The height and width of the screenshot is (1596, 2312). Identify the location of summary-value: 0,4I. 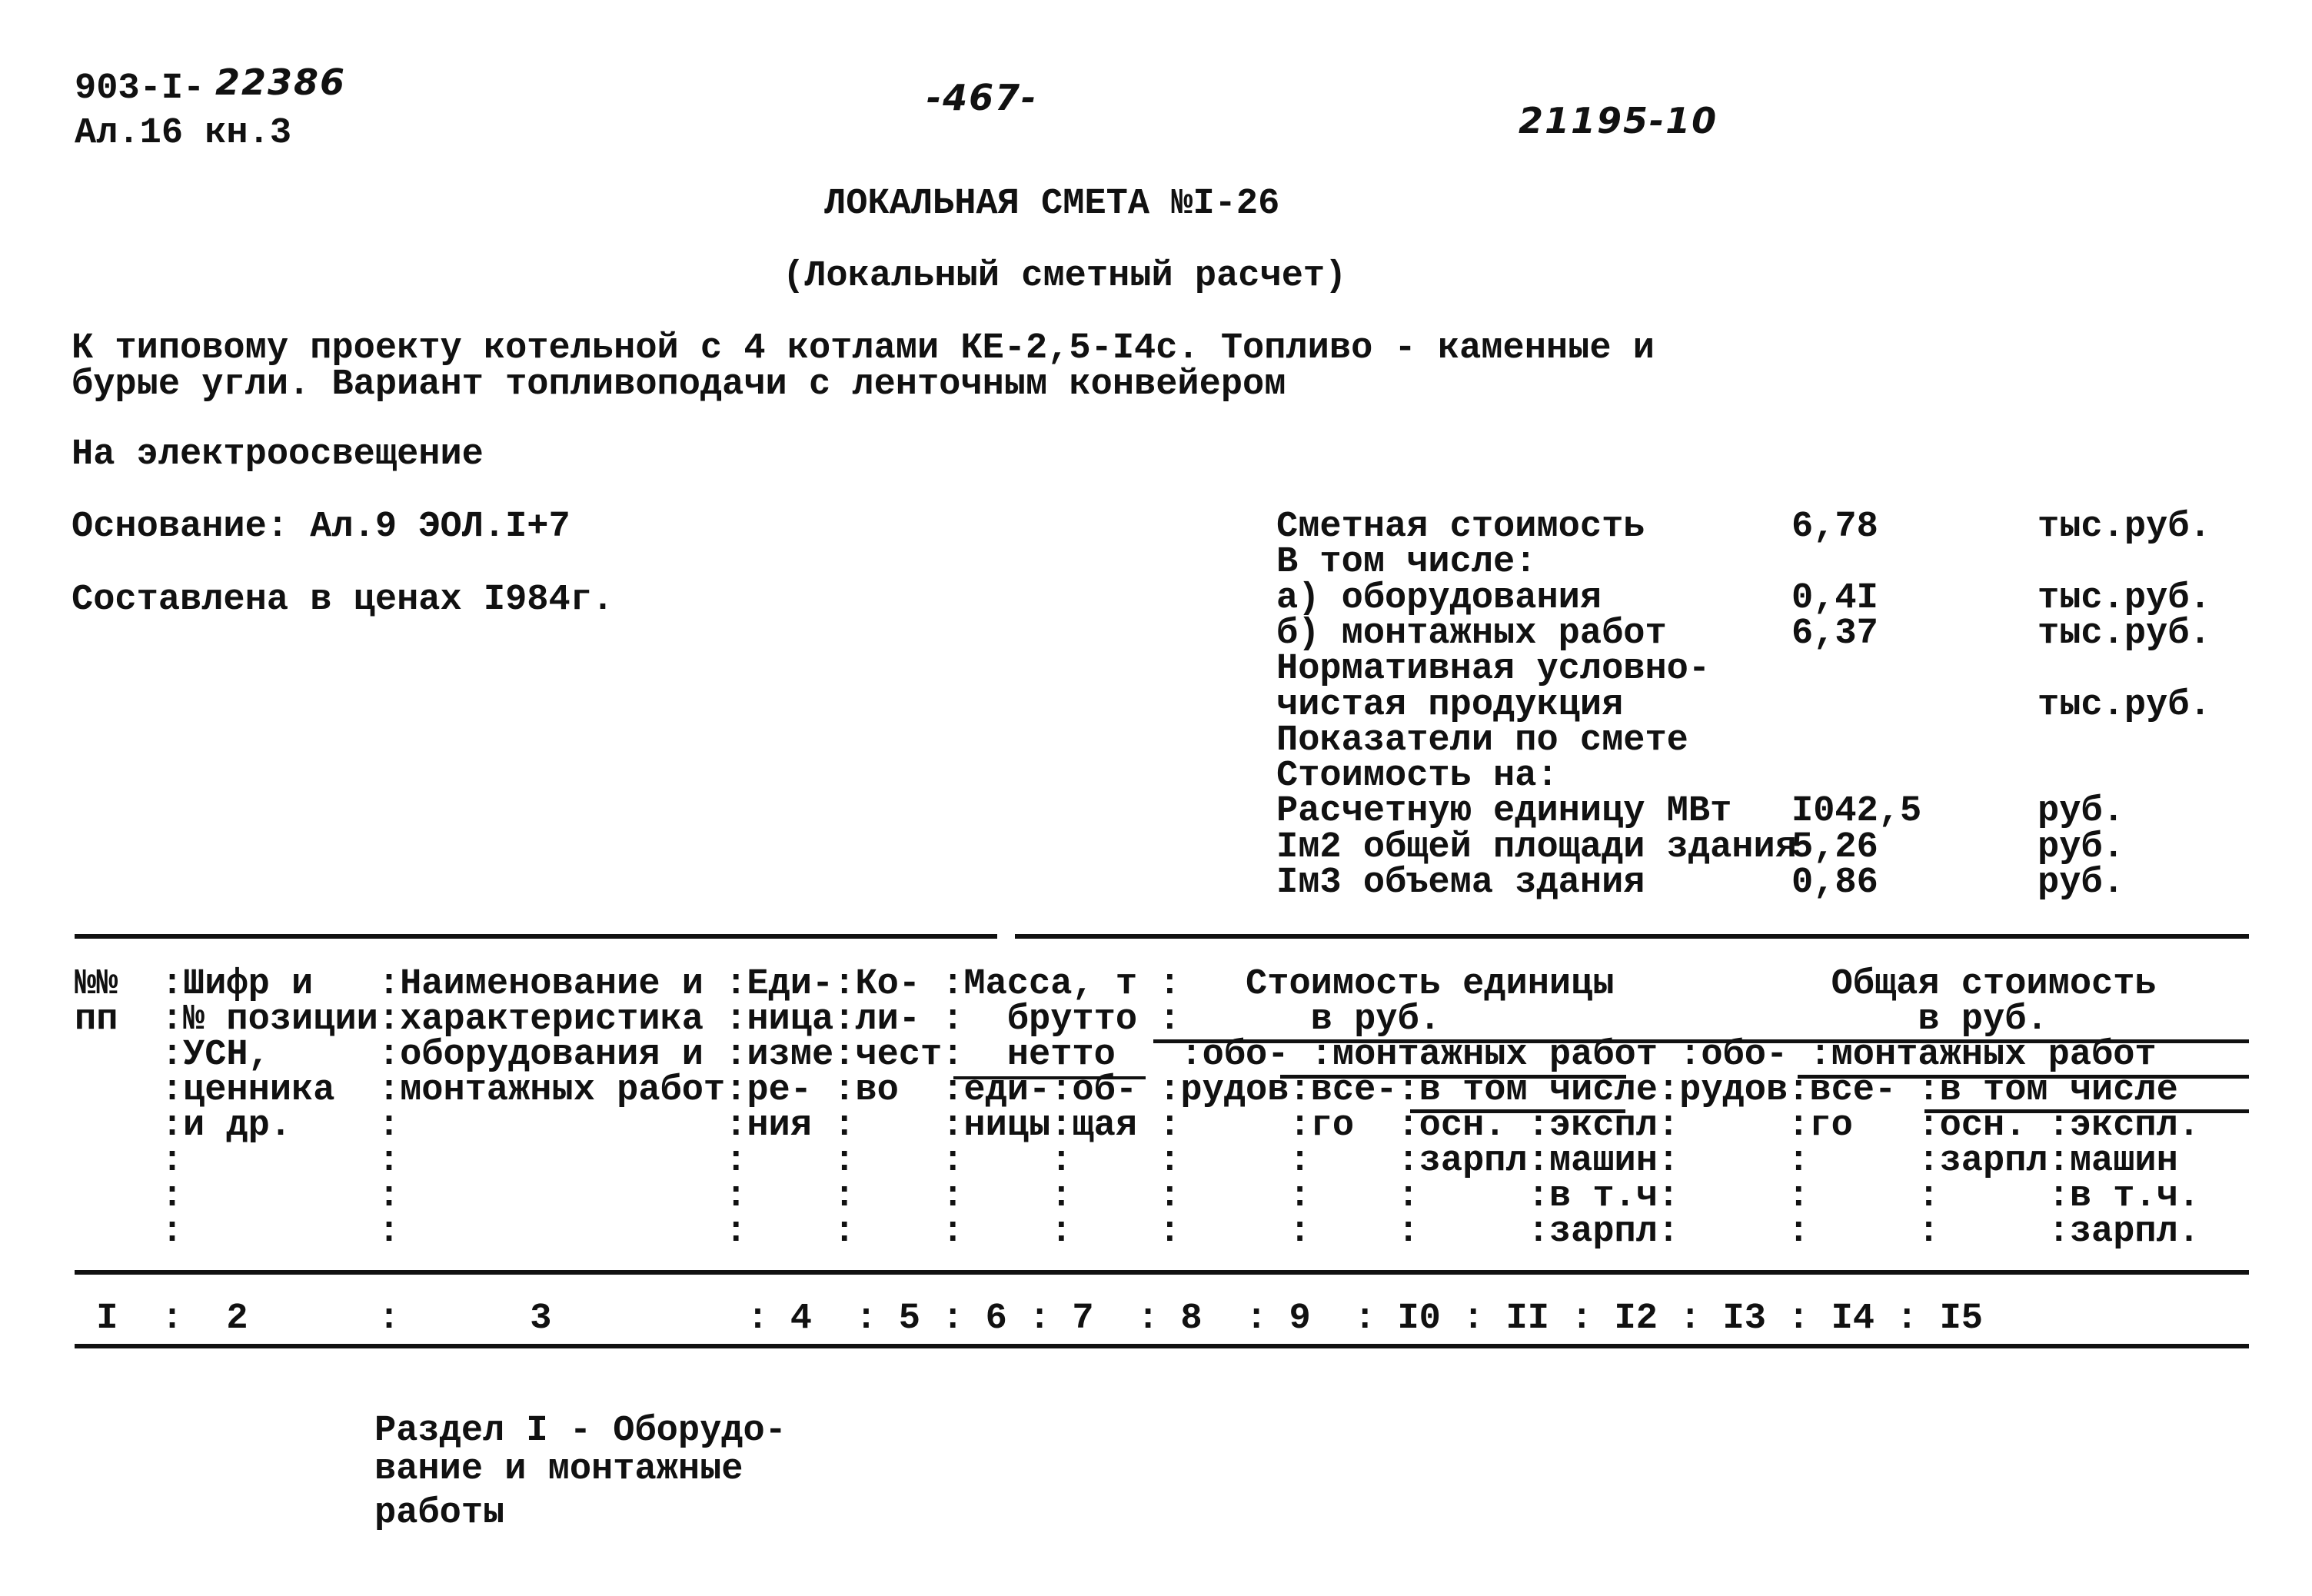
(1834, 598).